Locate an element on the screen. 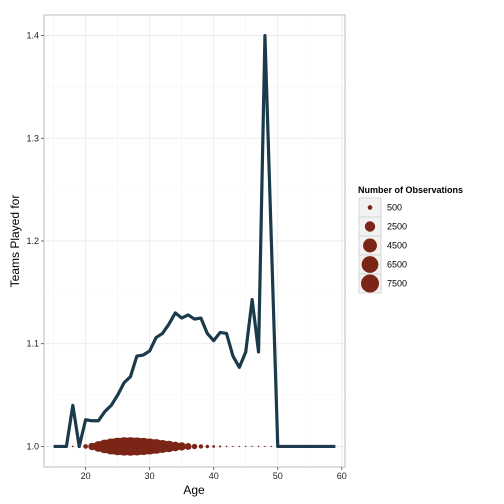 The height and width of the screenshot is (504, 504). legend-title: Number of Observations is located at coordinates (410, 190).